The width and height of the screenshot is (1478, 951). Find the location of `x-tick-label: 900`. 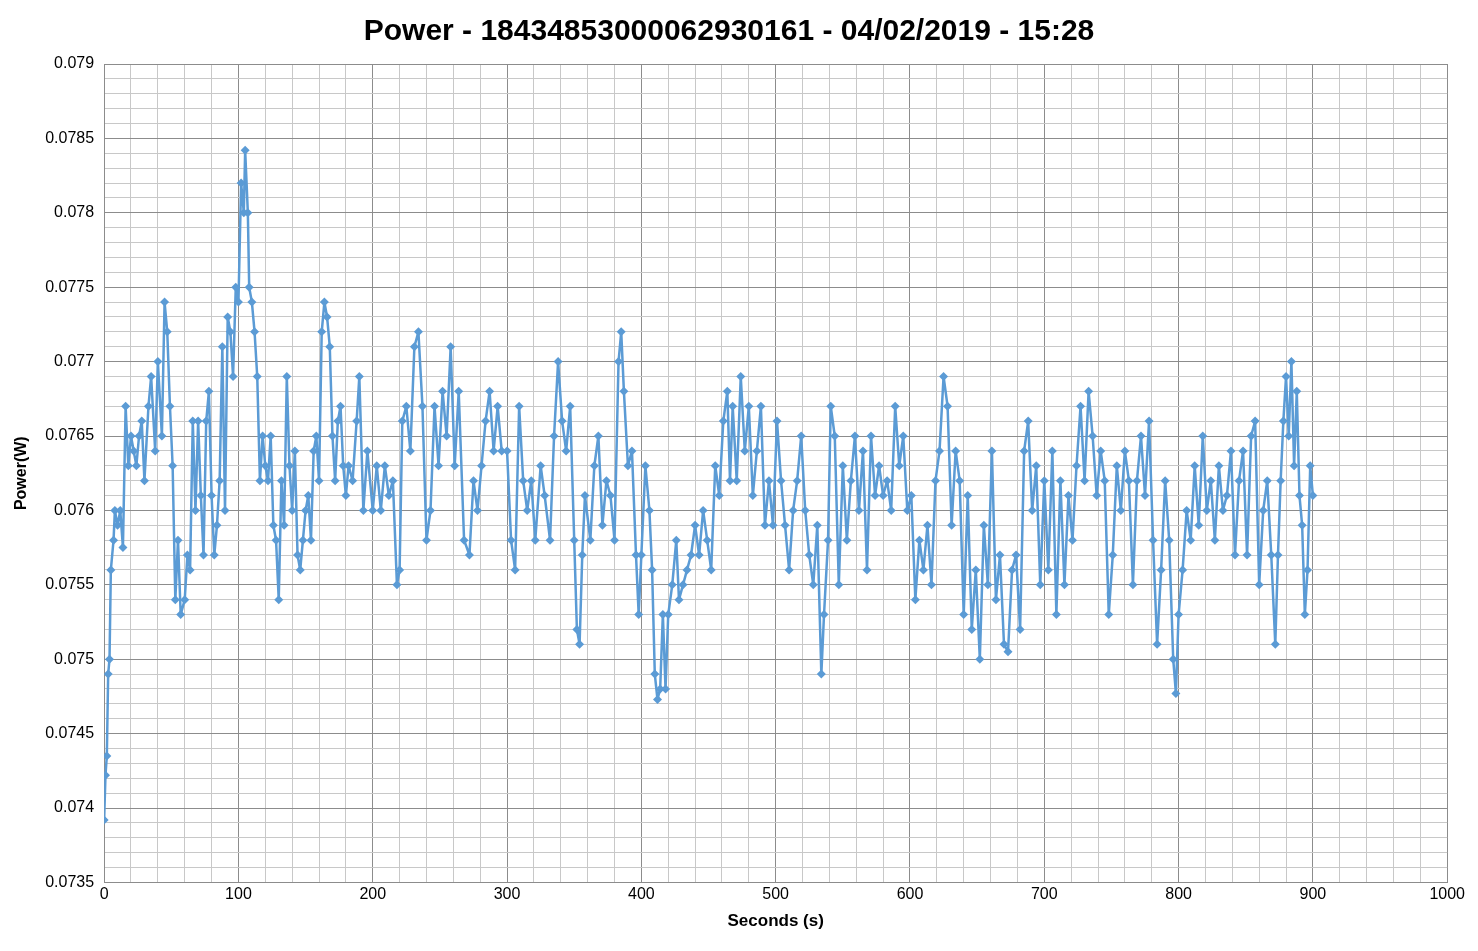

x-tick-label: 900 is located at coordinates (1313, 894).